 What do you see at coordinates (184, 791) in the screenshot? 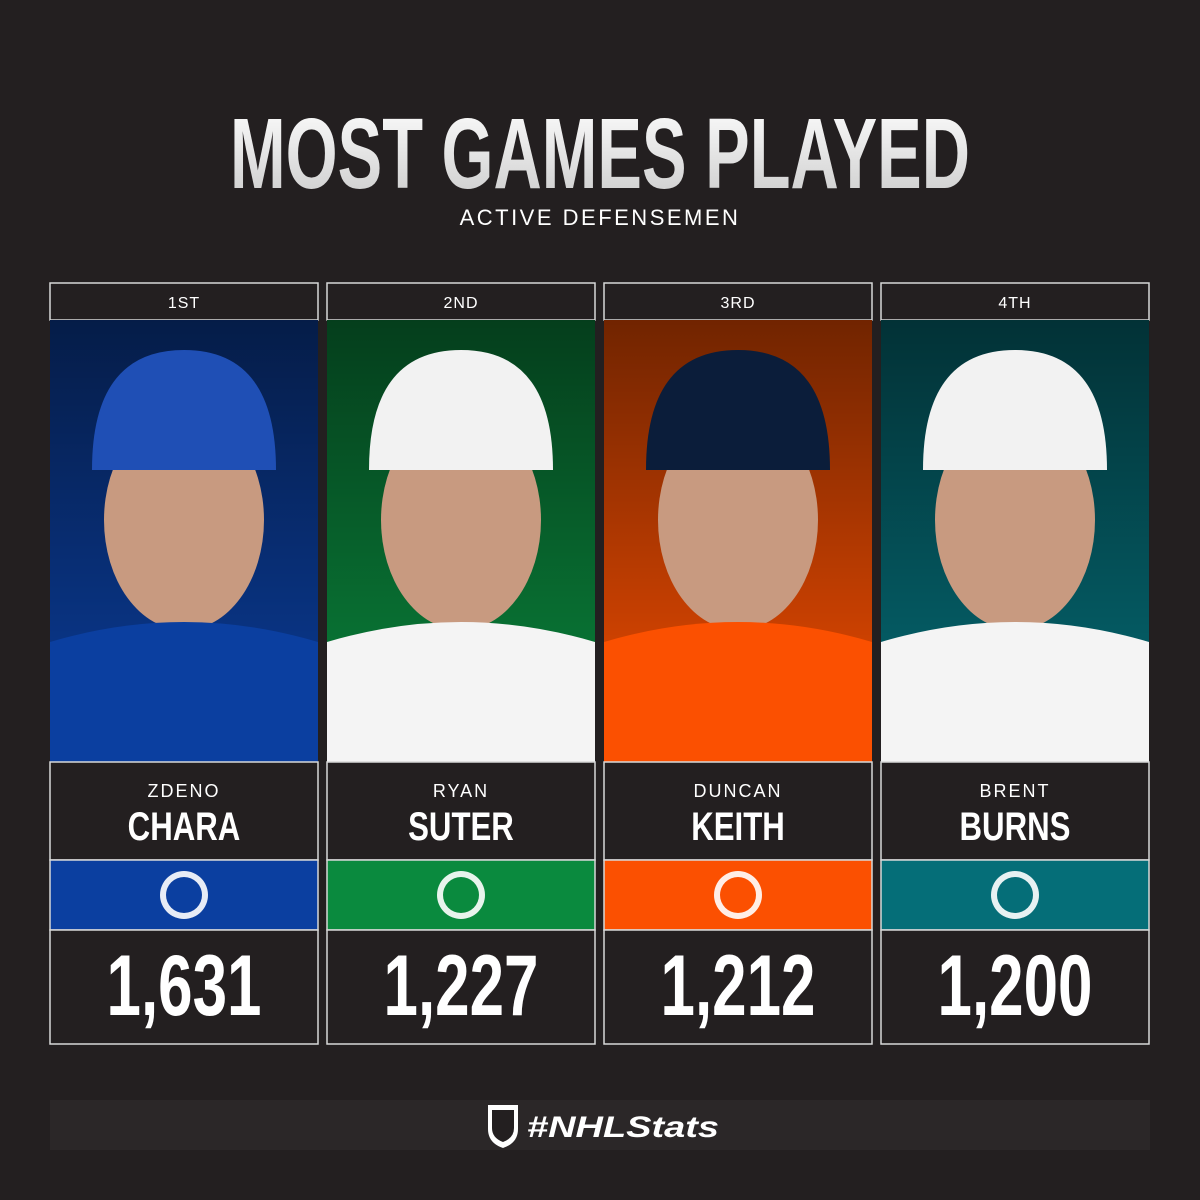
I see `first-name: ZDENO` at bounding box center [184, 791].